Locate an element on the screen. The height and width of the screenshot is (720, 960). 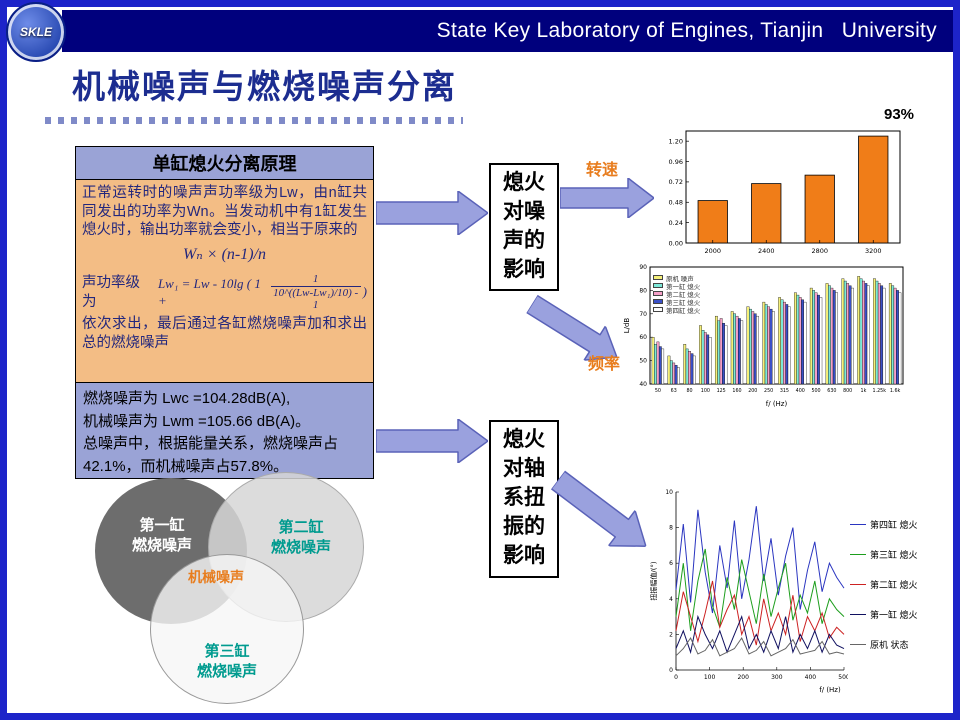
svg-text: 1k is located at coordinates (864, 391).